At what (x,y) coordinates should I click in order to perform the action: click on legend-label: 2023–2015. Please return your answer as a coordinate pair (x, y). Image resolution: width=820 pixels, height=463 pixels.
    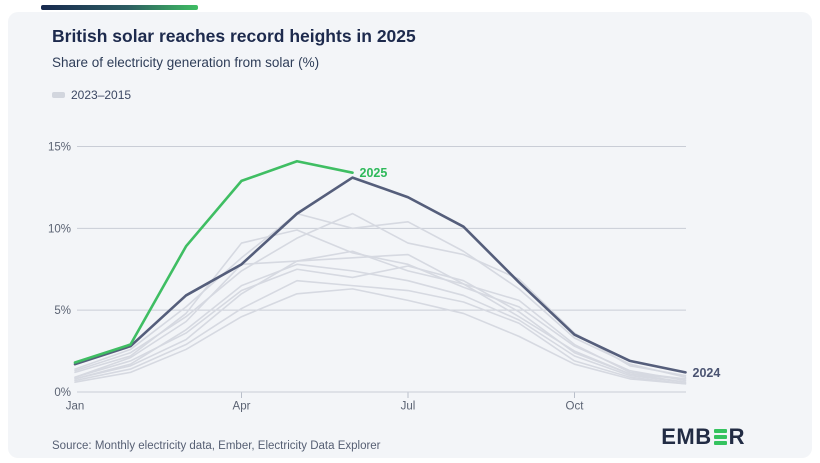
    Looking at the image, I should click on (101, 95).